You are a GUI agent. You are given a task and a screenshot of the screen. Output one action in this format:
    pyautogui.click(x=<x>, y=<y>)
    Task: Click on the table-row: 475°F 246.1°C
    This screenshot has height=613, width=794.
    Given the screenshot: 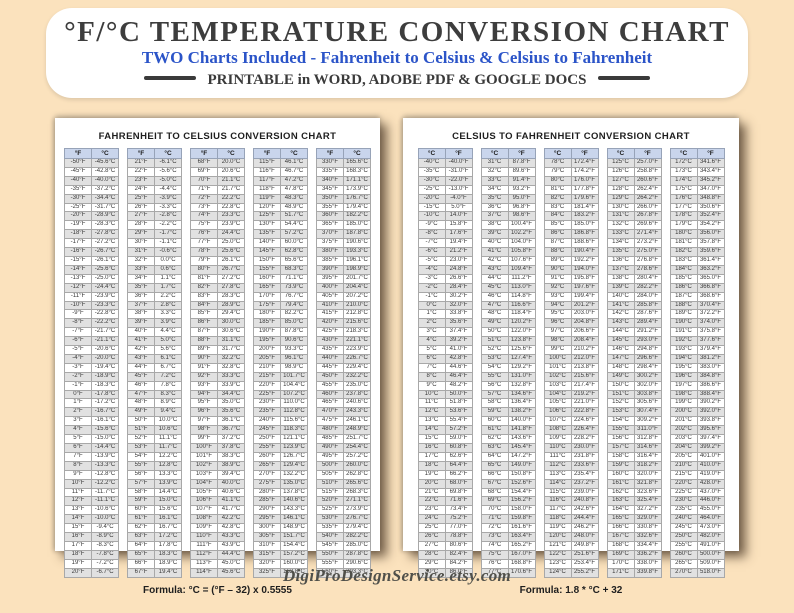 What is the action you would take?
    pyautogui.click(x=343, y=421)
    